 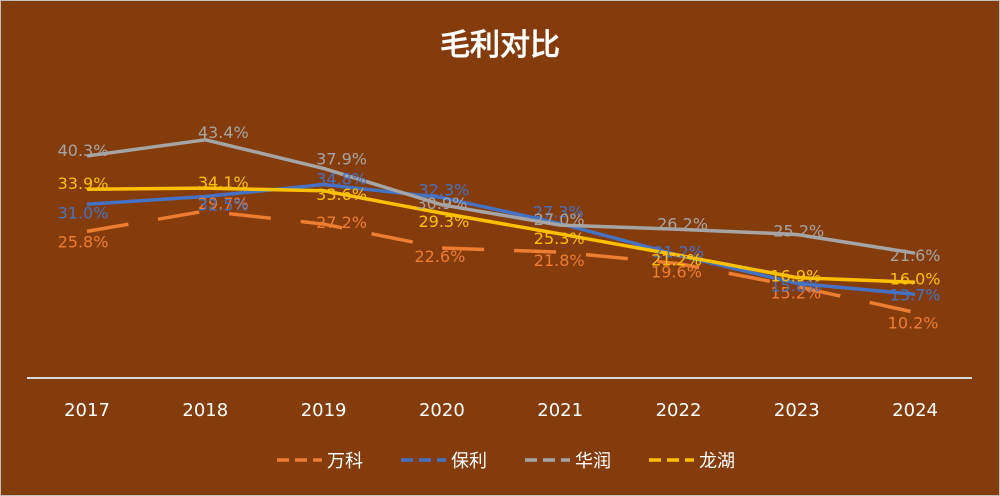 I want to click on data-label: 30.9%, so click(x=441, y=203).